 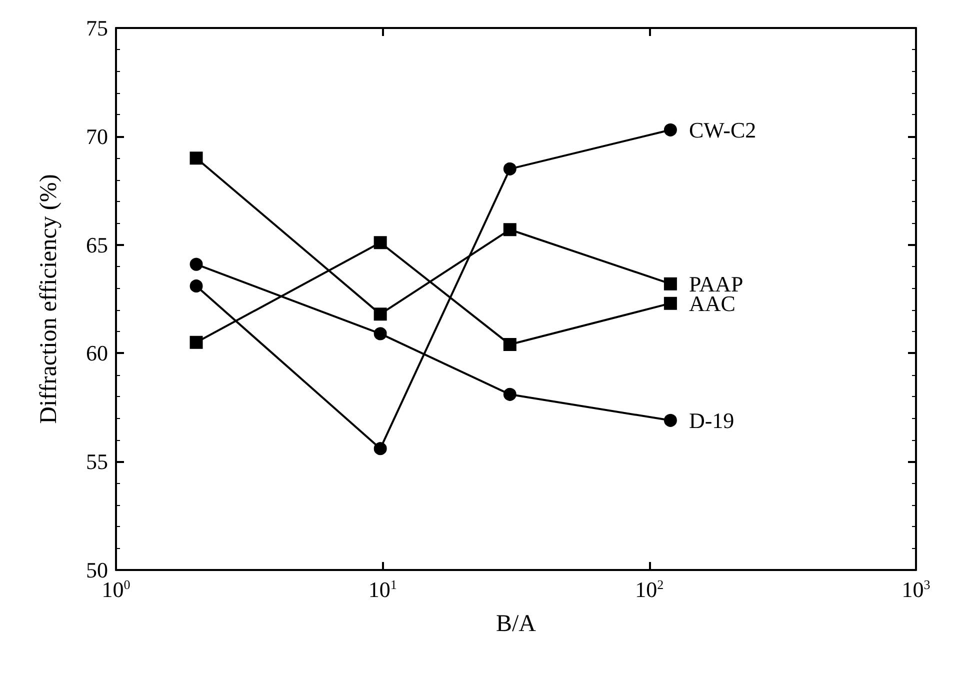 I want to click on series-label: CW-C2, so click(x=722, y=129).